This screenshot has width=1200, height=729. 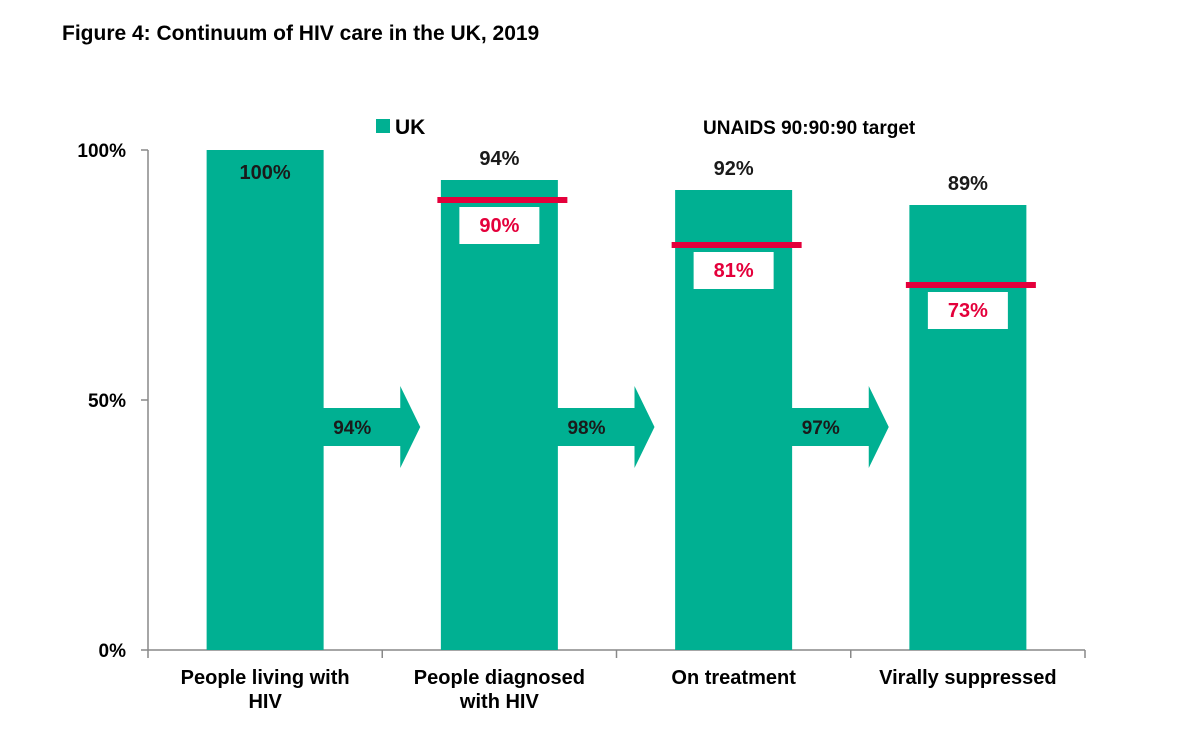 I want to click on bar-value-label: 92%, so click(x=734, y=169).